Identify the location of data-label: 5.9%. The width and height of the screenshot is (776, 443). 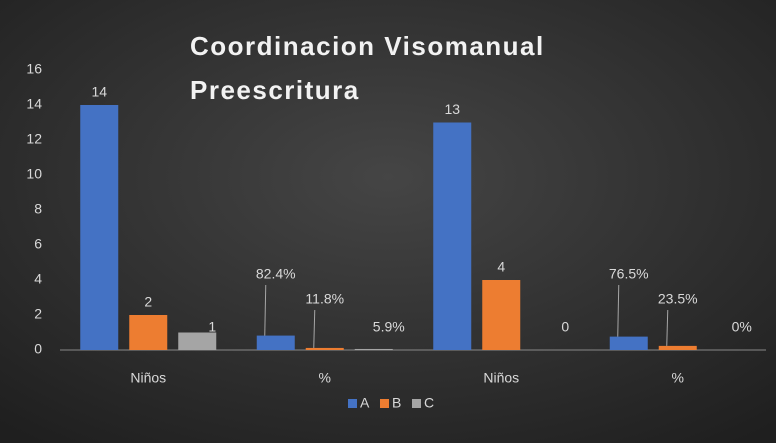
(389, 327).